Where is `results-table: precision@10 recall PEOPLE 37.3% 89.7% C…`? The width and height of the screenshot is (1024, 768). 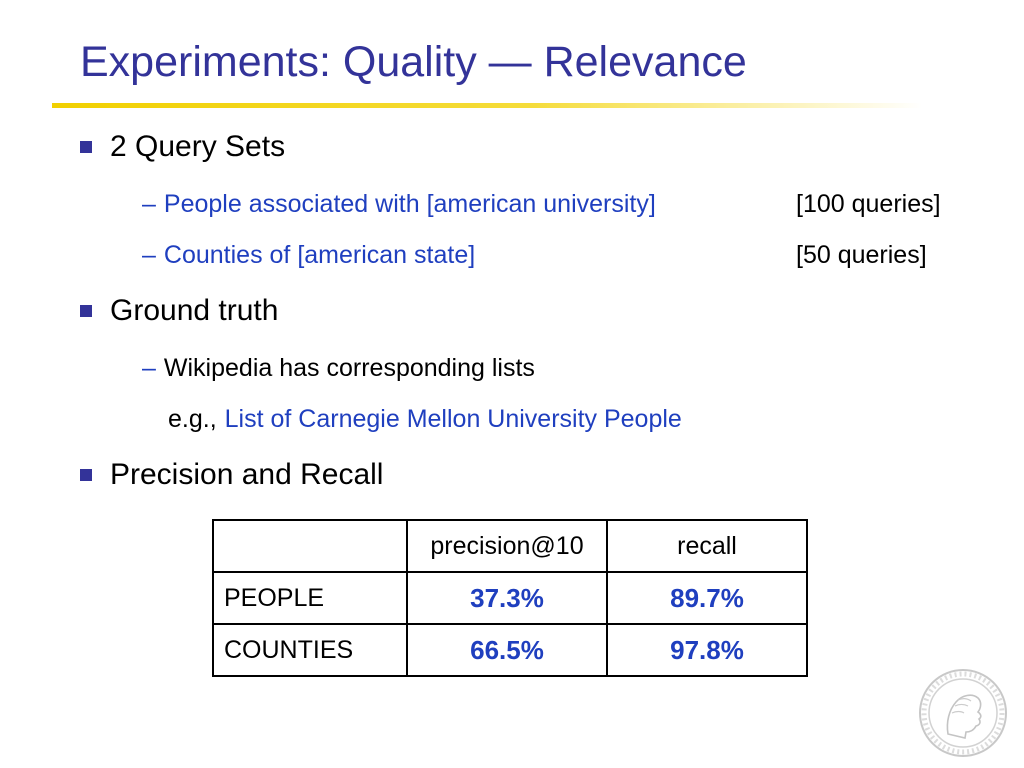
results-table: precision@10 recall PEOPLE 37.3% 89.7% C… is located at coordinates (510, 598).